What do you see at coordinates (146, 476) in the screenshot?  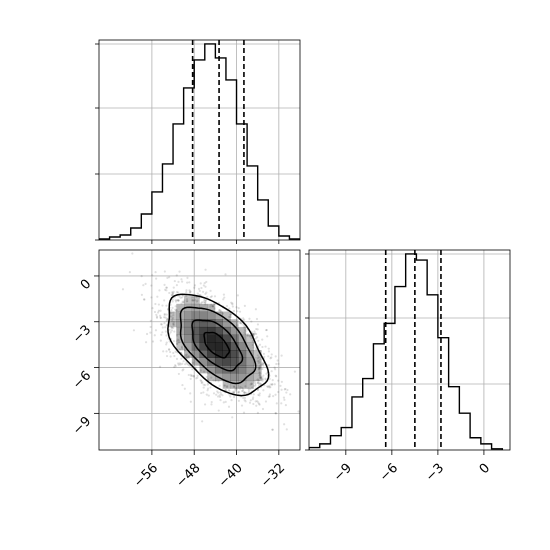 I see `x-tick-label: −56` at bounding box center [146, 476].